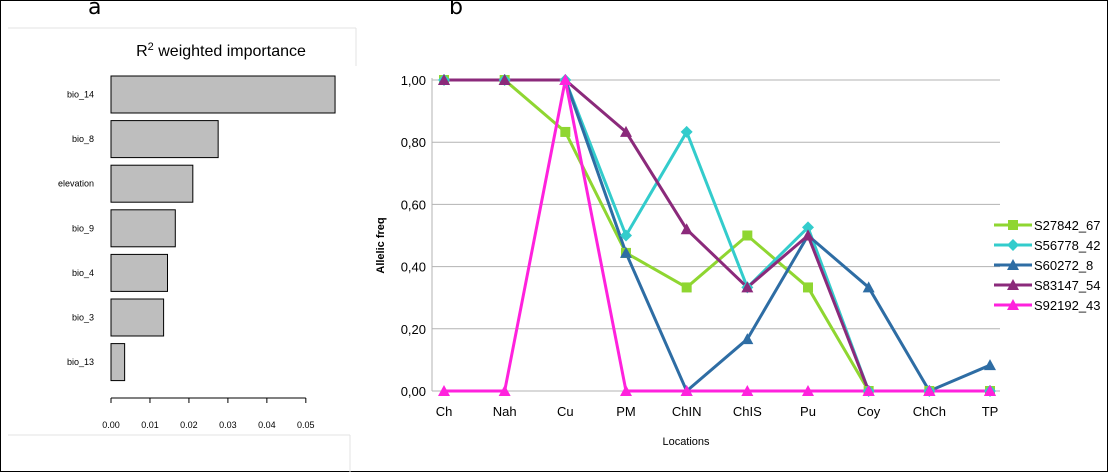 This screenshot has height=472, width=1108. I want to click on y-tick-label: 0,00, so click(413, 391).